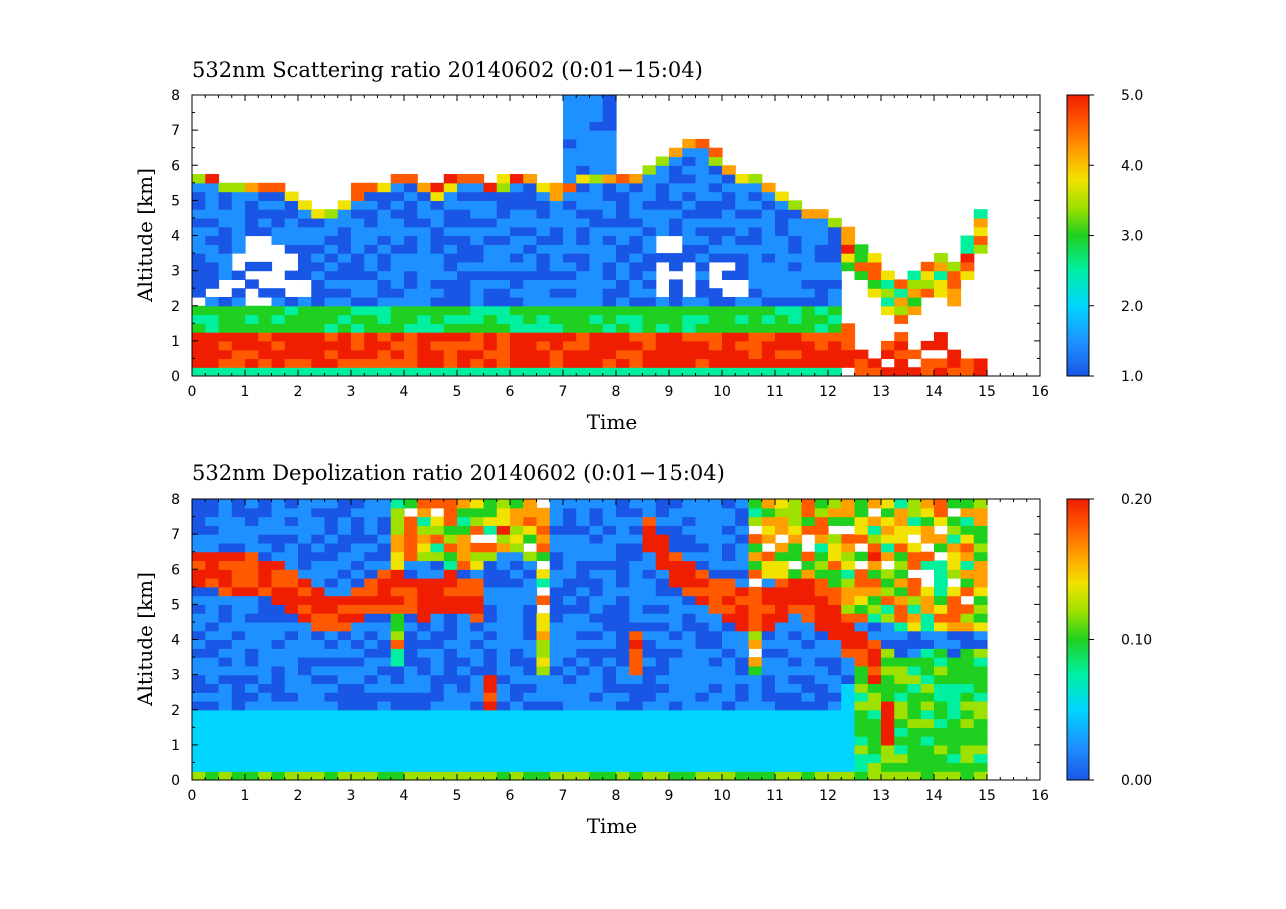 This screenshot has height=909, width=1286. What do you see at coordinates (934, 392) in the screenshot?
I see `x-tick-label: 14` at bounding box center [934, 392].